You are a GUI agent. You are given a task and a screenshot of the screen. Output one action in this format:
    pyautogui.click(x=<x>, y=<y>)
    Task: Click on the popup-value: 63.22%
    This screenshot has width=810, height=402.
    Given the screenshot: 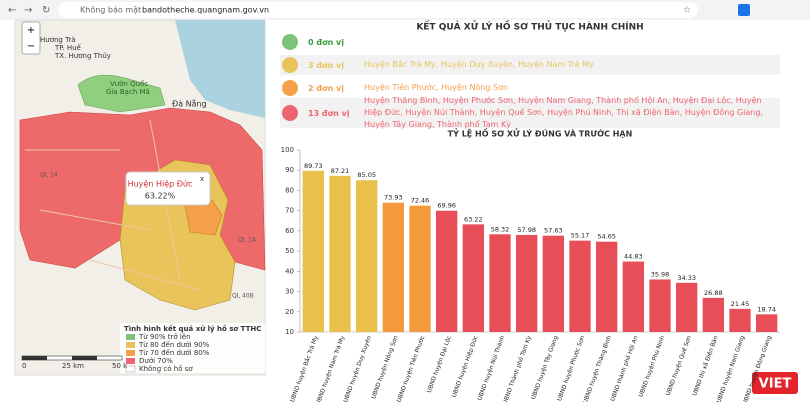 What is the action you would take?
    pyautogui.click(x=160, y=196)
    